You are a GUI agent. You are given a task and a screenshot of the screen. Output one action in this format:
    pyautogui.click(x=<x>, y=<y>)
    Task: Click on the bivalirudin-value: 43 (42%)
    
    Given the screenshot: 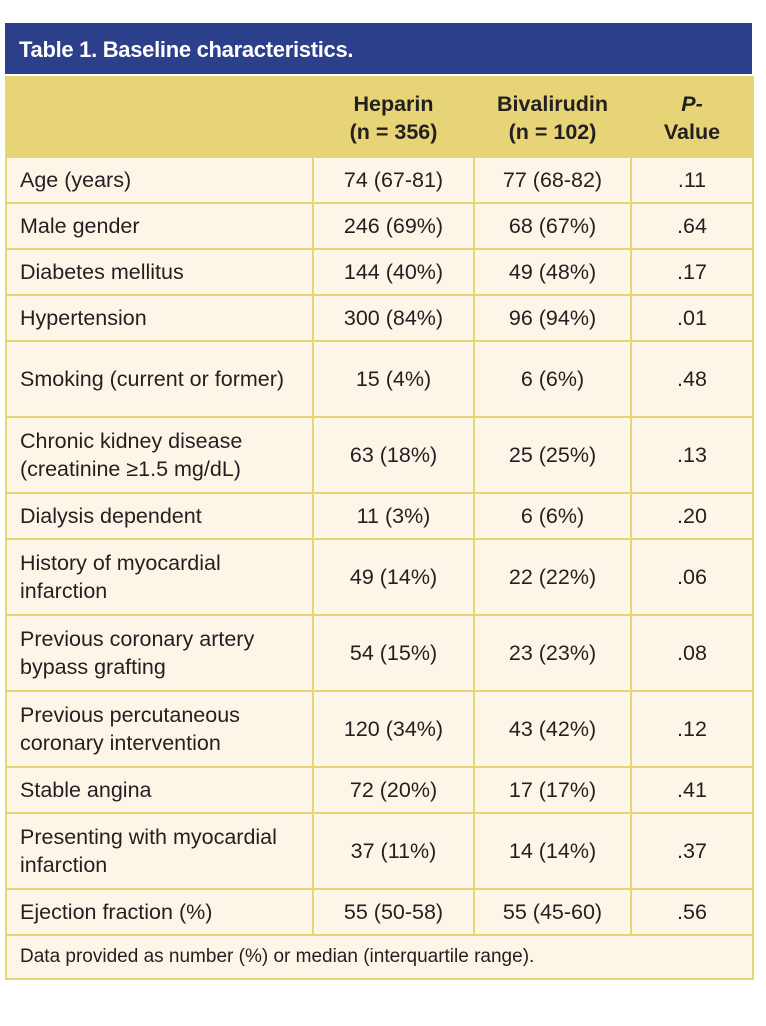 What is the action you would take?
    pyautogui.click(x=552, y=729)
    